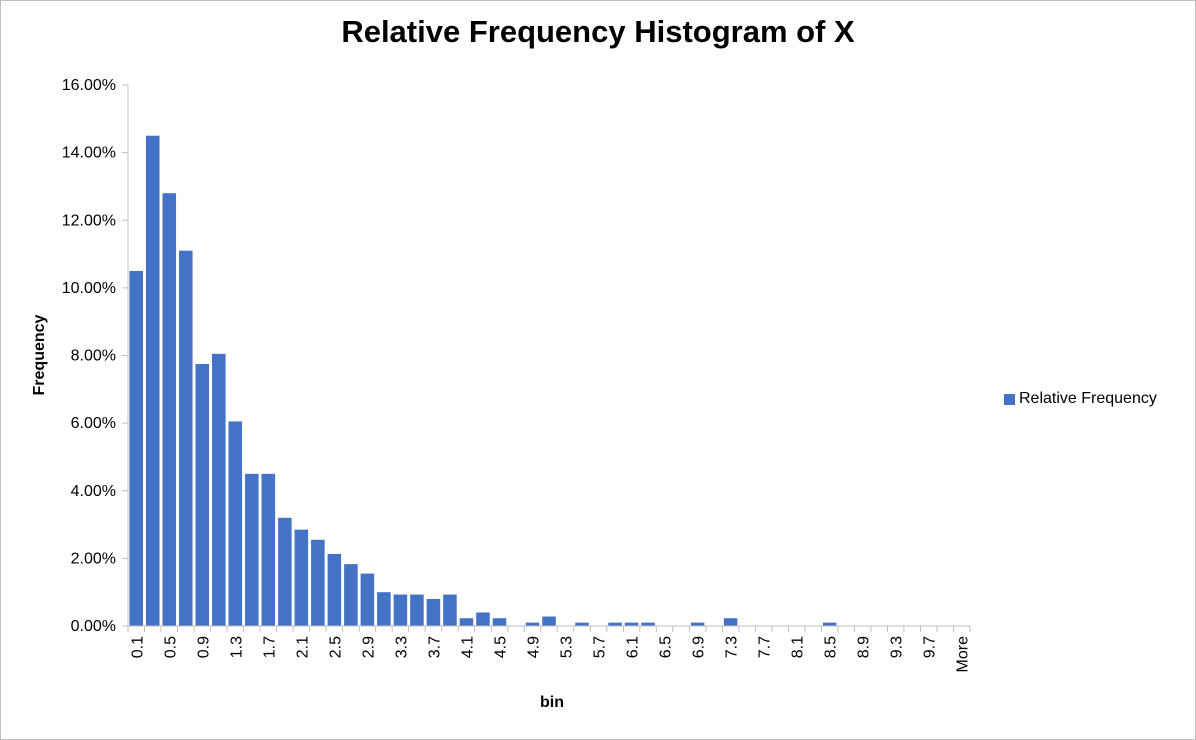 The width and height of the screenshot is (1196, 740). I want to click on y-tick-label: 0.00%, so click(93, 626).